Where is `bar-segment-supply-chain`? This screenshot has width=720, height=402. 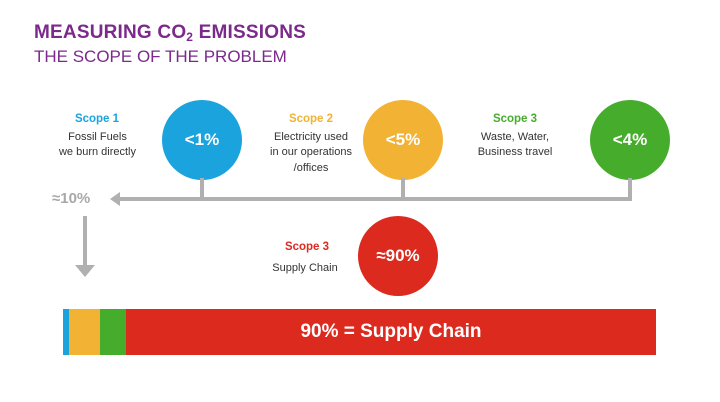 bar-segment-supply-chain is located at coordinates (391, 332).